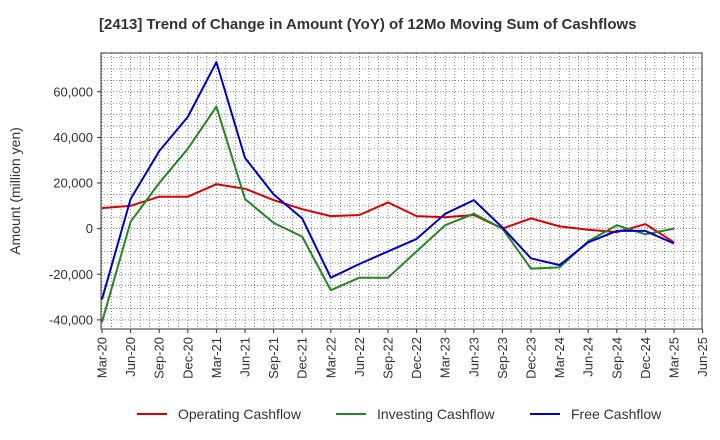 Image resolution: width=720 pixels, height=440 pixels. What do you see at coordinates (159, 358) in the screenshot?
I see `x-tick-label: Sep-20` at bounding box center [159, 358].